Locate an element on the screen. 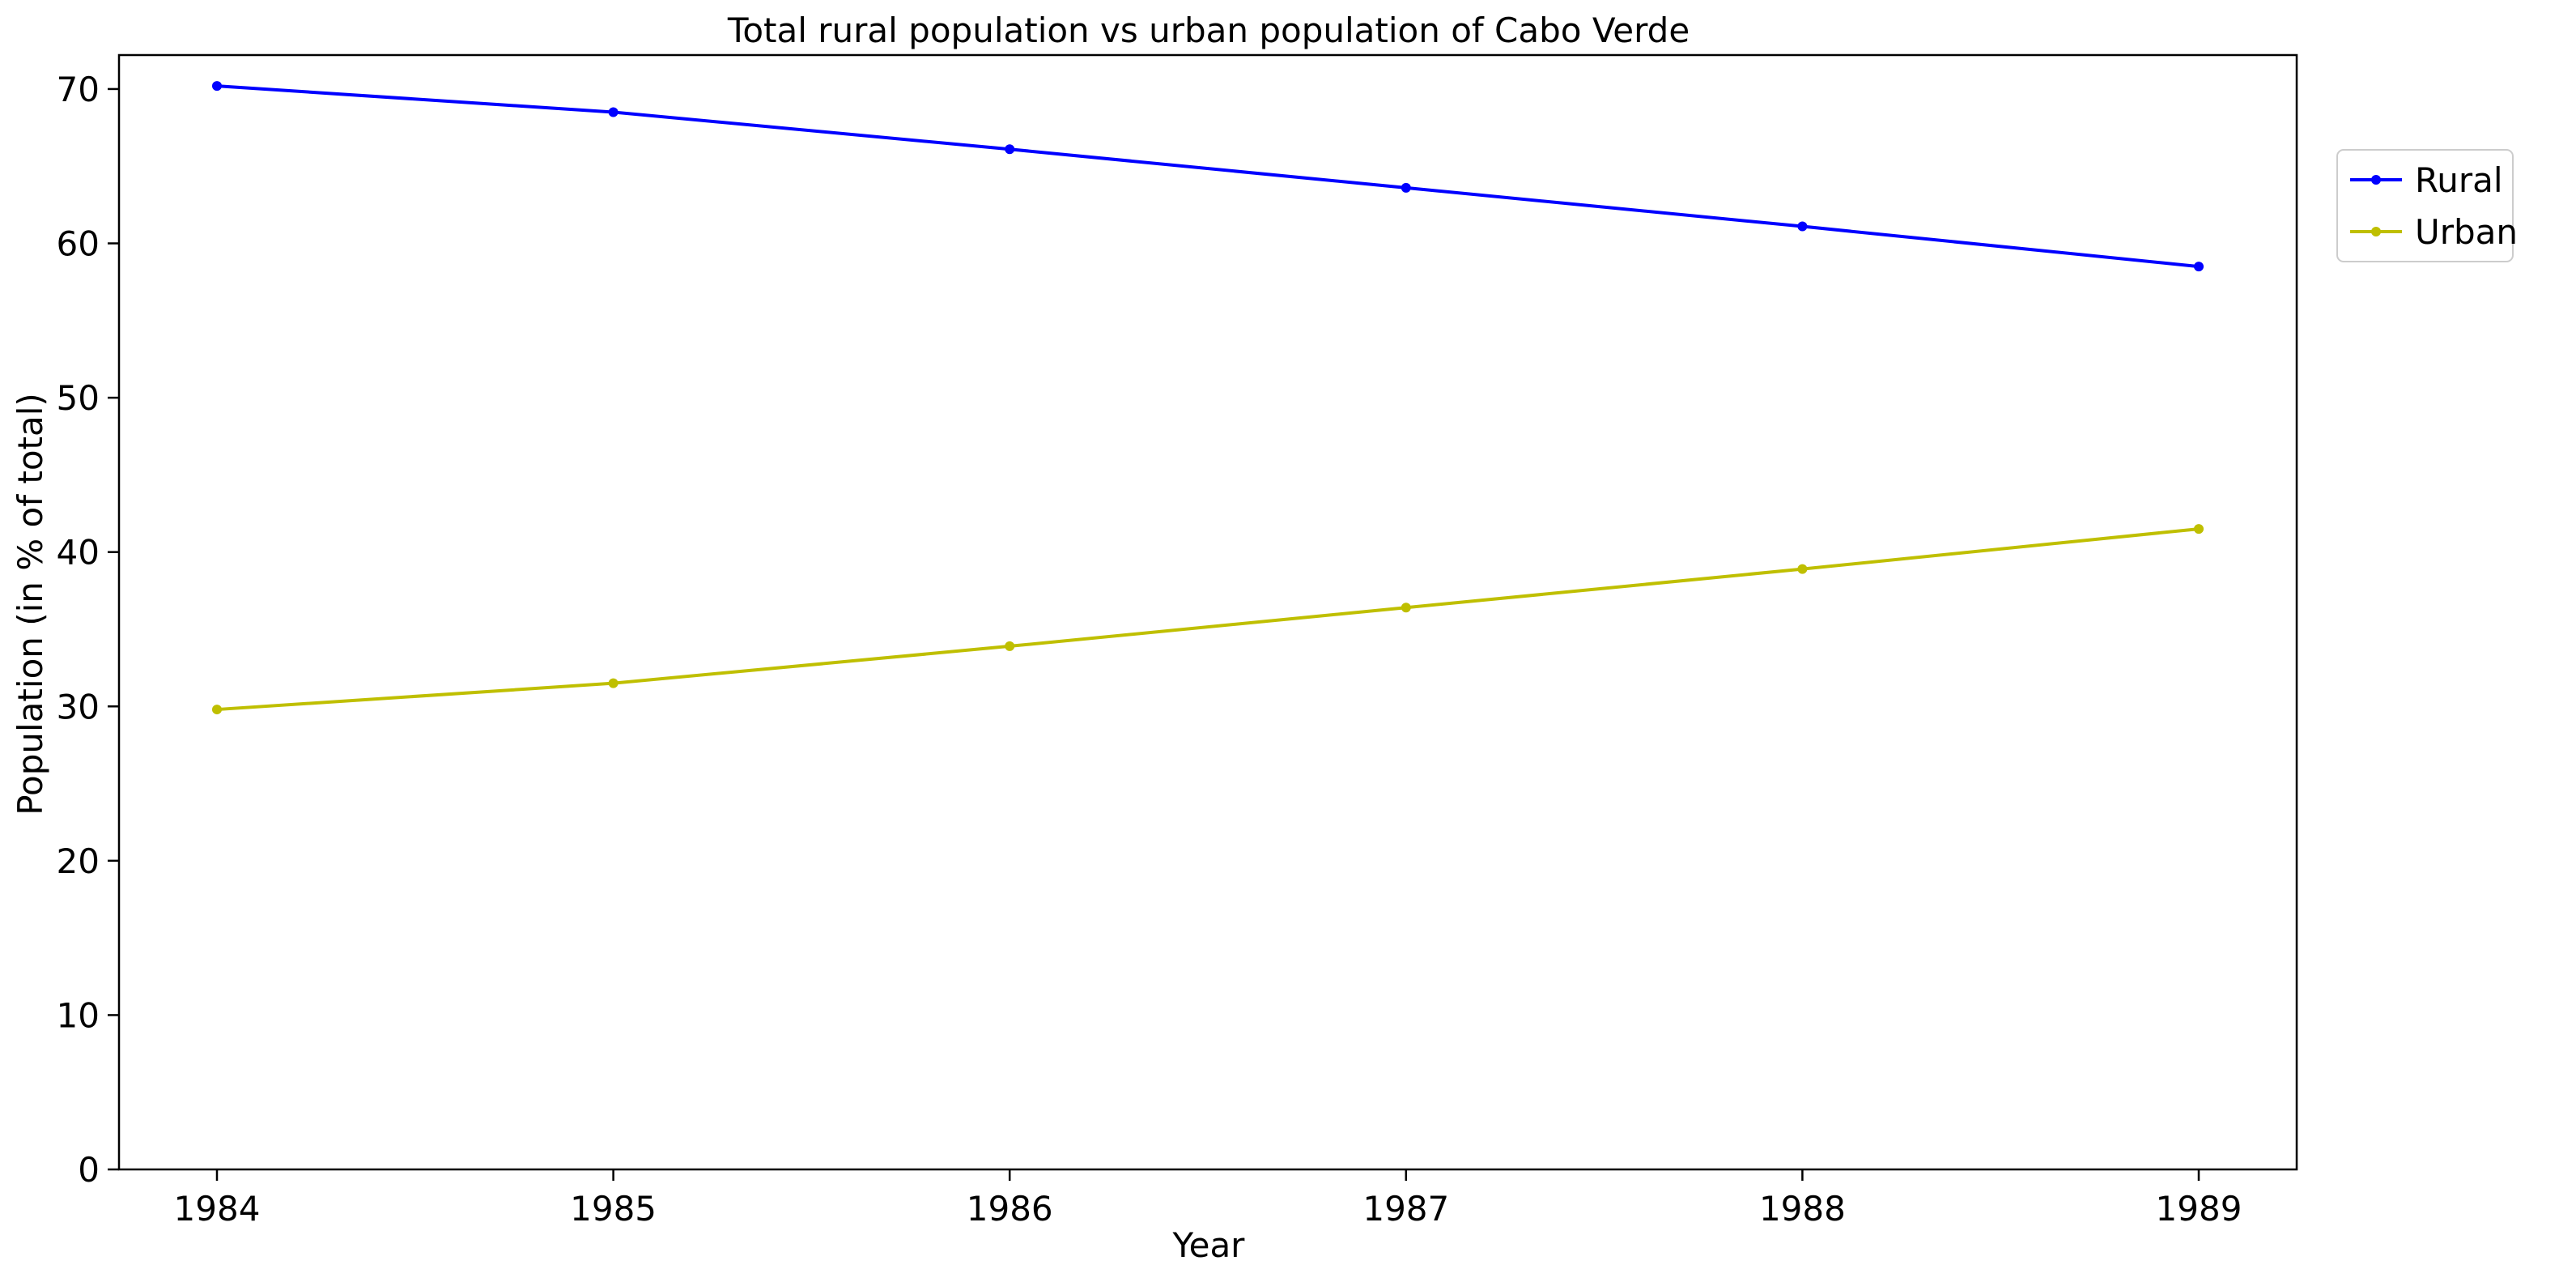 The height and width of the screenshot is (1282, 2576). legend-label-urban: Urban is located at coordinates (2467, 232).